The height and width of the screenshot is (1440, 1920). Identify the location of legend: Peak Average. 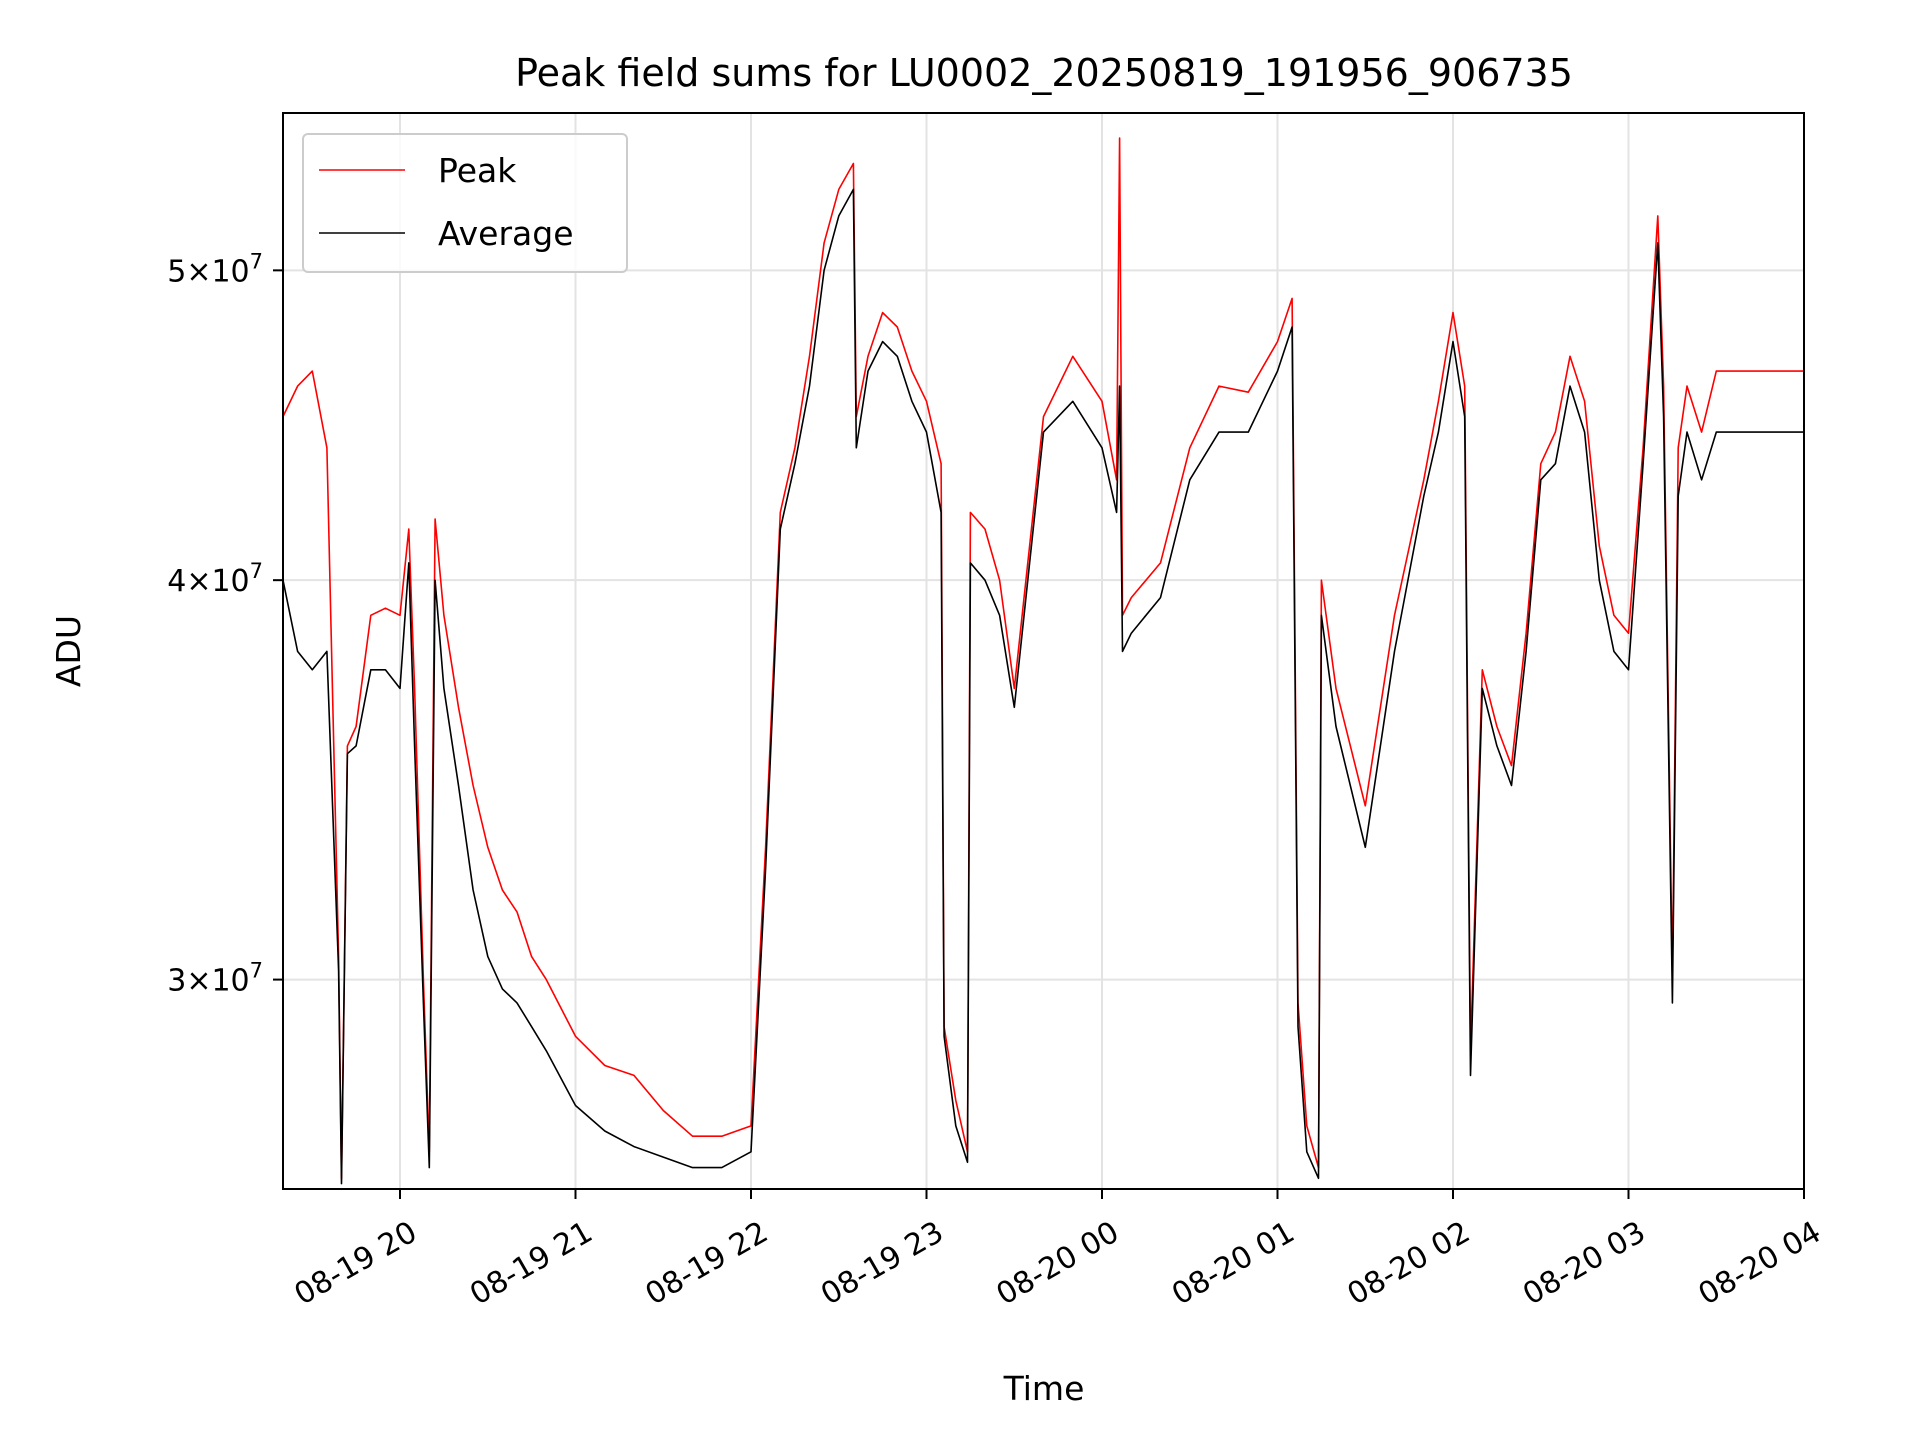
(465, 203).